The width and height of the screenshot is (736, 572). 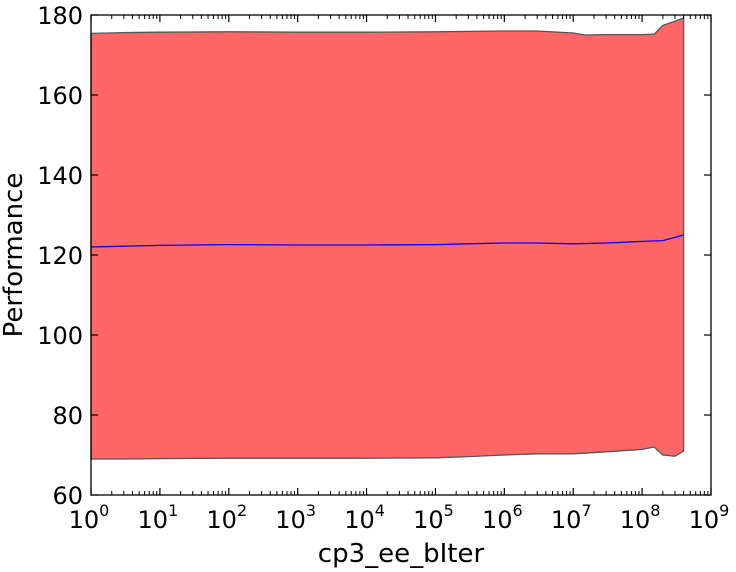 I want to click on x-tick-label: 10⁶, so click(x=502, y=517).